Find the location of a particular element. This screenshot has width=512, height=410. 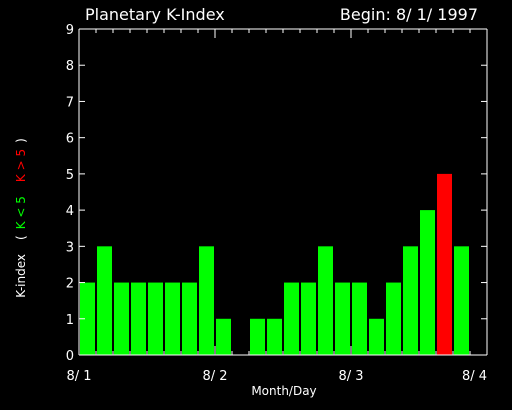

y-axis-label-open: ( is located at coordinates (21, 237).